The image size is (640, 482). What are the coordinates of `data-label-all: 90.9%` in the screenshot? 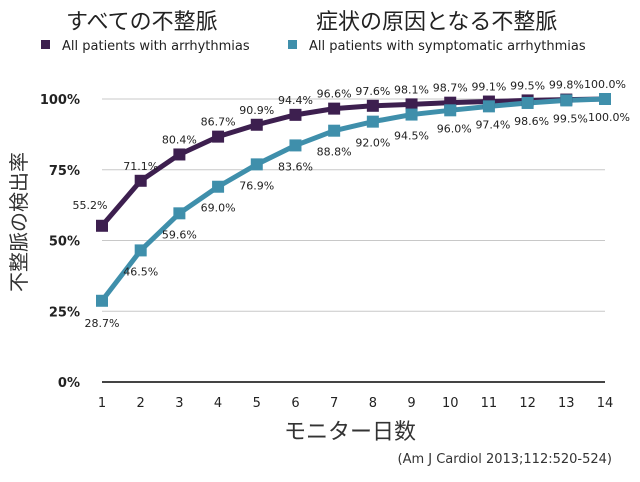 It's located at (256, 110).